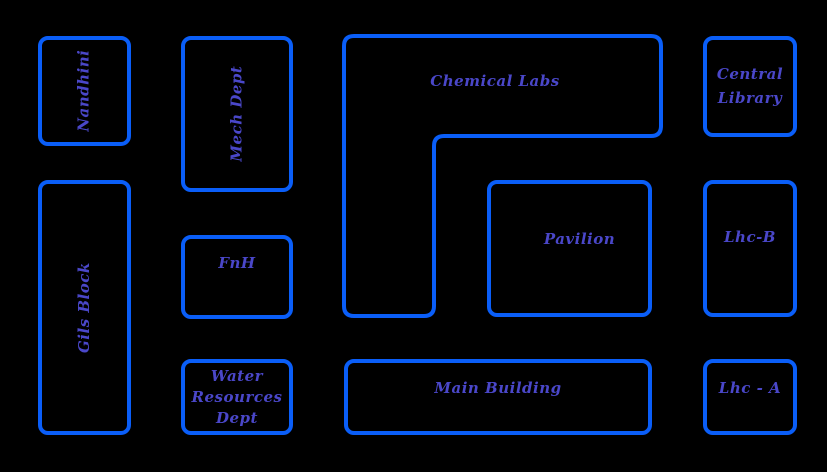  I want to click on building-fnh-label: FnH, so click(237, 263).